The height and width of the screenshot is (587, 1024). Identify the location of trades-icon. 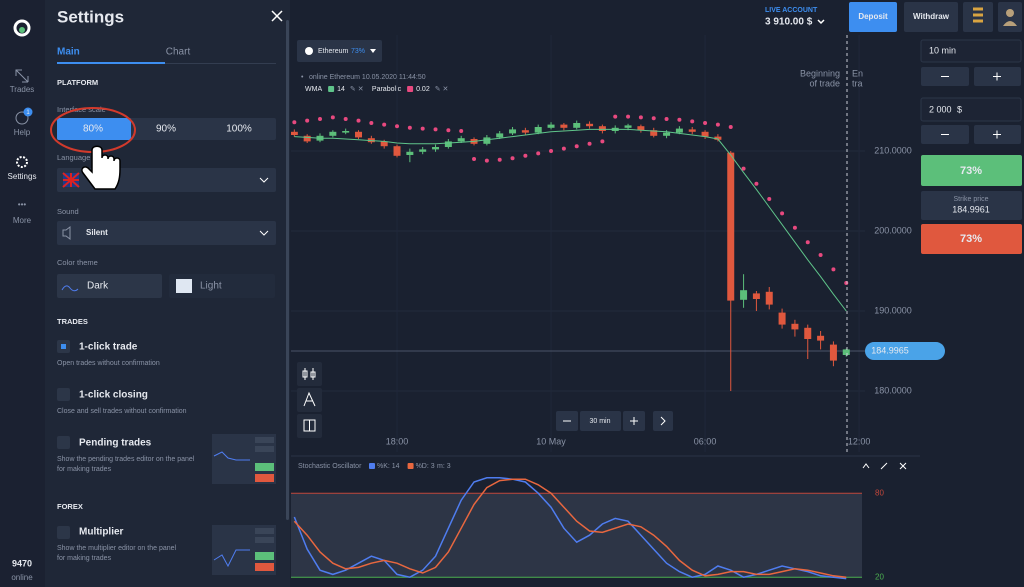
(22, 76).